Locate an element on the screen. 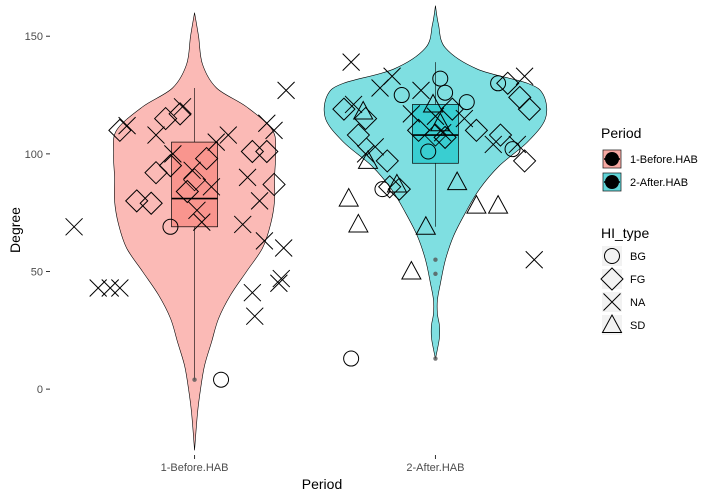 The width and height of the screenshot is (720, 500). legend-period-title: Period is located at coordinates (621, 133).